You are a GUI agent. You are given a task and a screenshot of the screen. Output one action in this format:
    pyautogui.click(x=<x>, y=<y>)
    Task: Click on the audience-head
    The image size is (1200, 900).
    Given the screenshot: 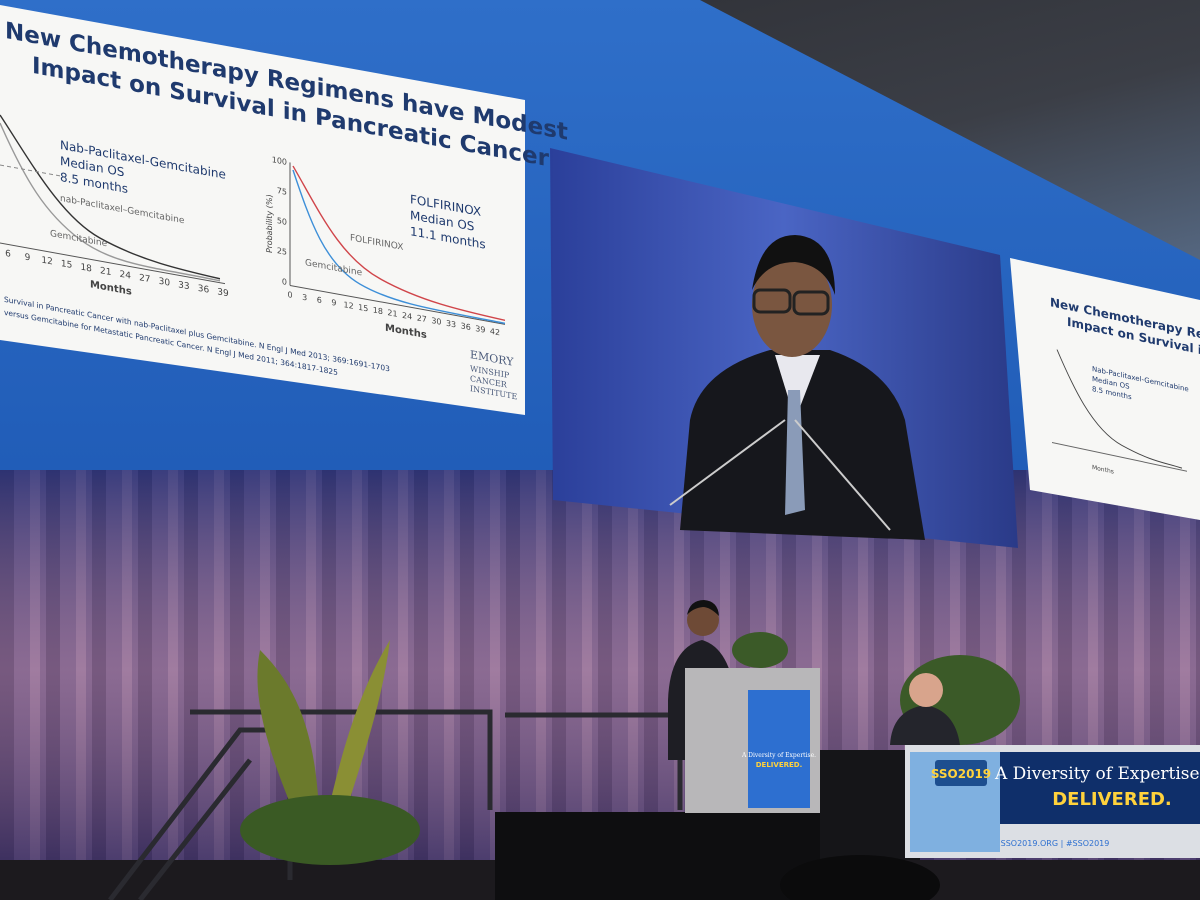 What is the action you would take?
    pyautogui.click(x=860, y=877)
    